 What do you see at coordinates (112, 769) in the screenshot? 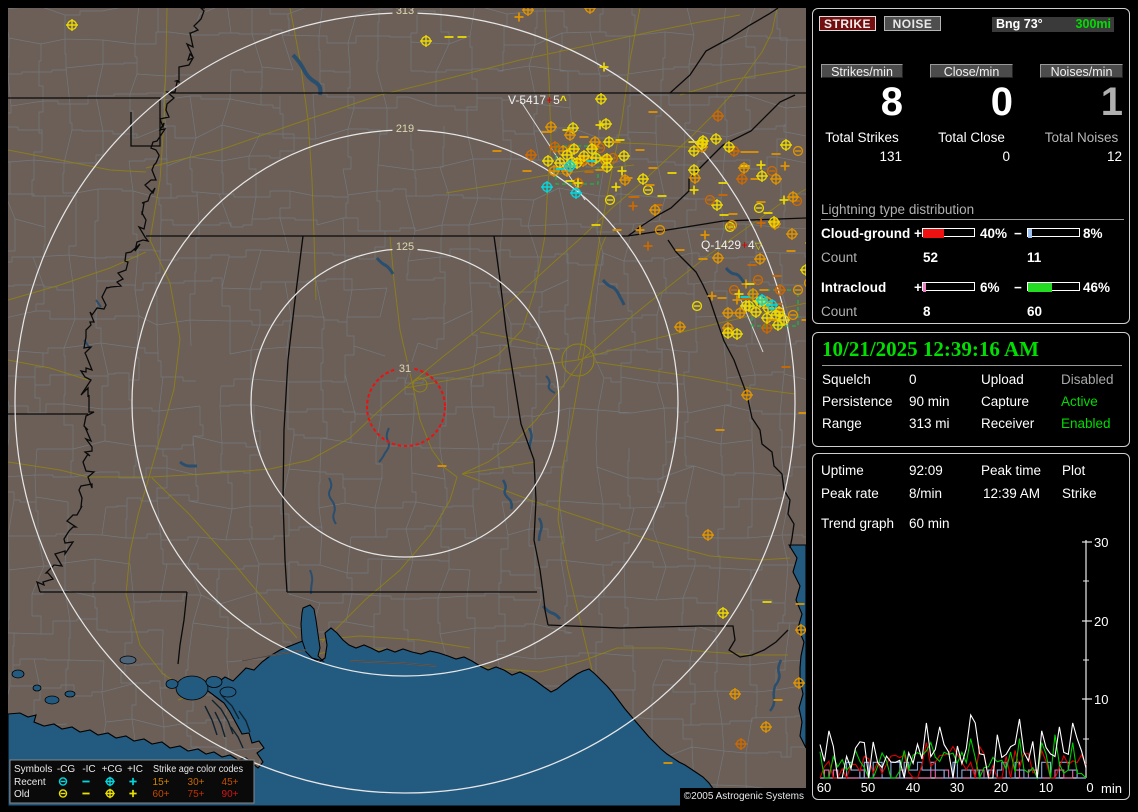
I see `svg-text: +CG` at bounding box center [112, 769].